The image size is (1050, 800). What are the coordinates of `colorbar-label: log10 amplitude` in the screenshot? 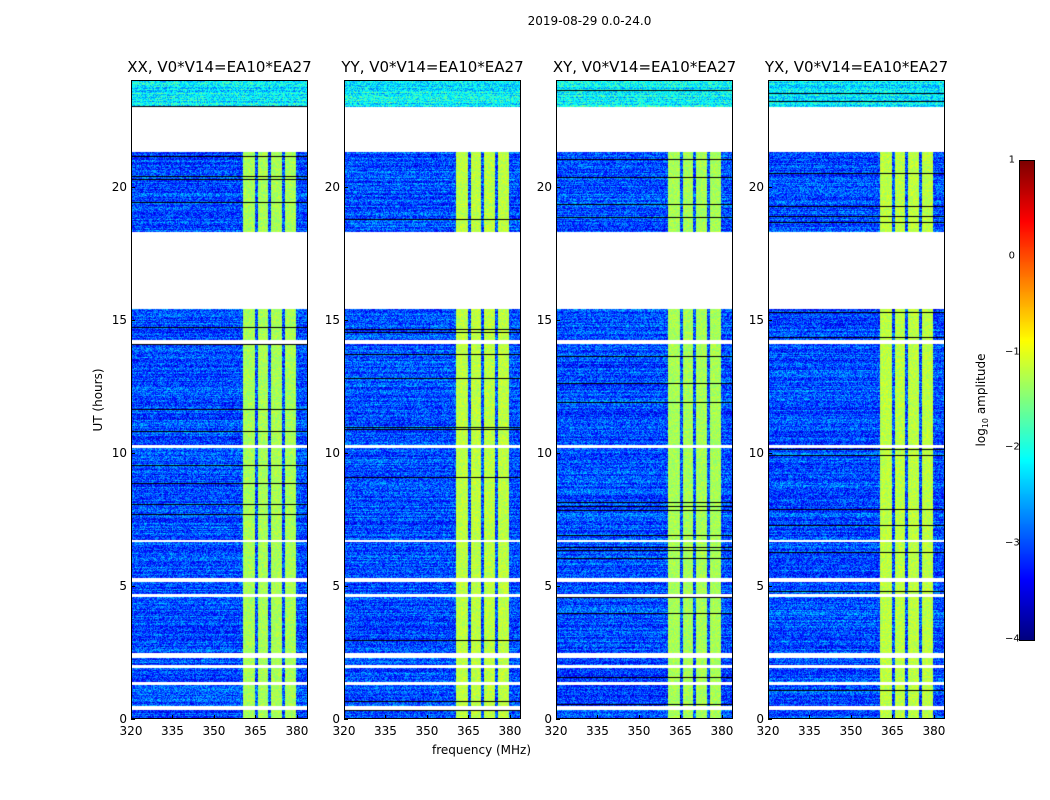 It's located at (982, 400).